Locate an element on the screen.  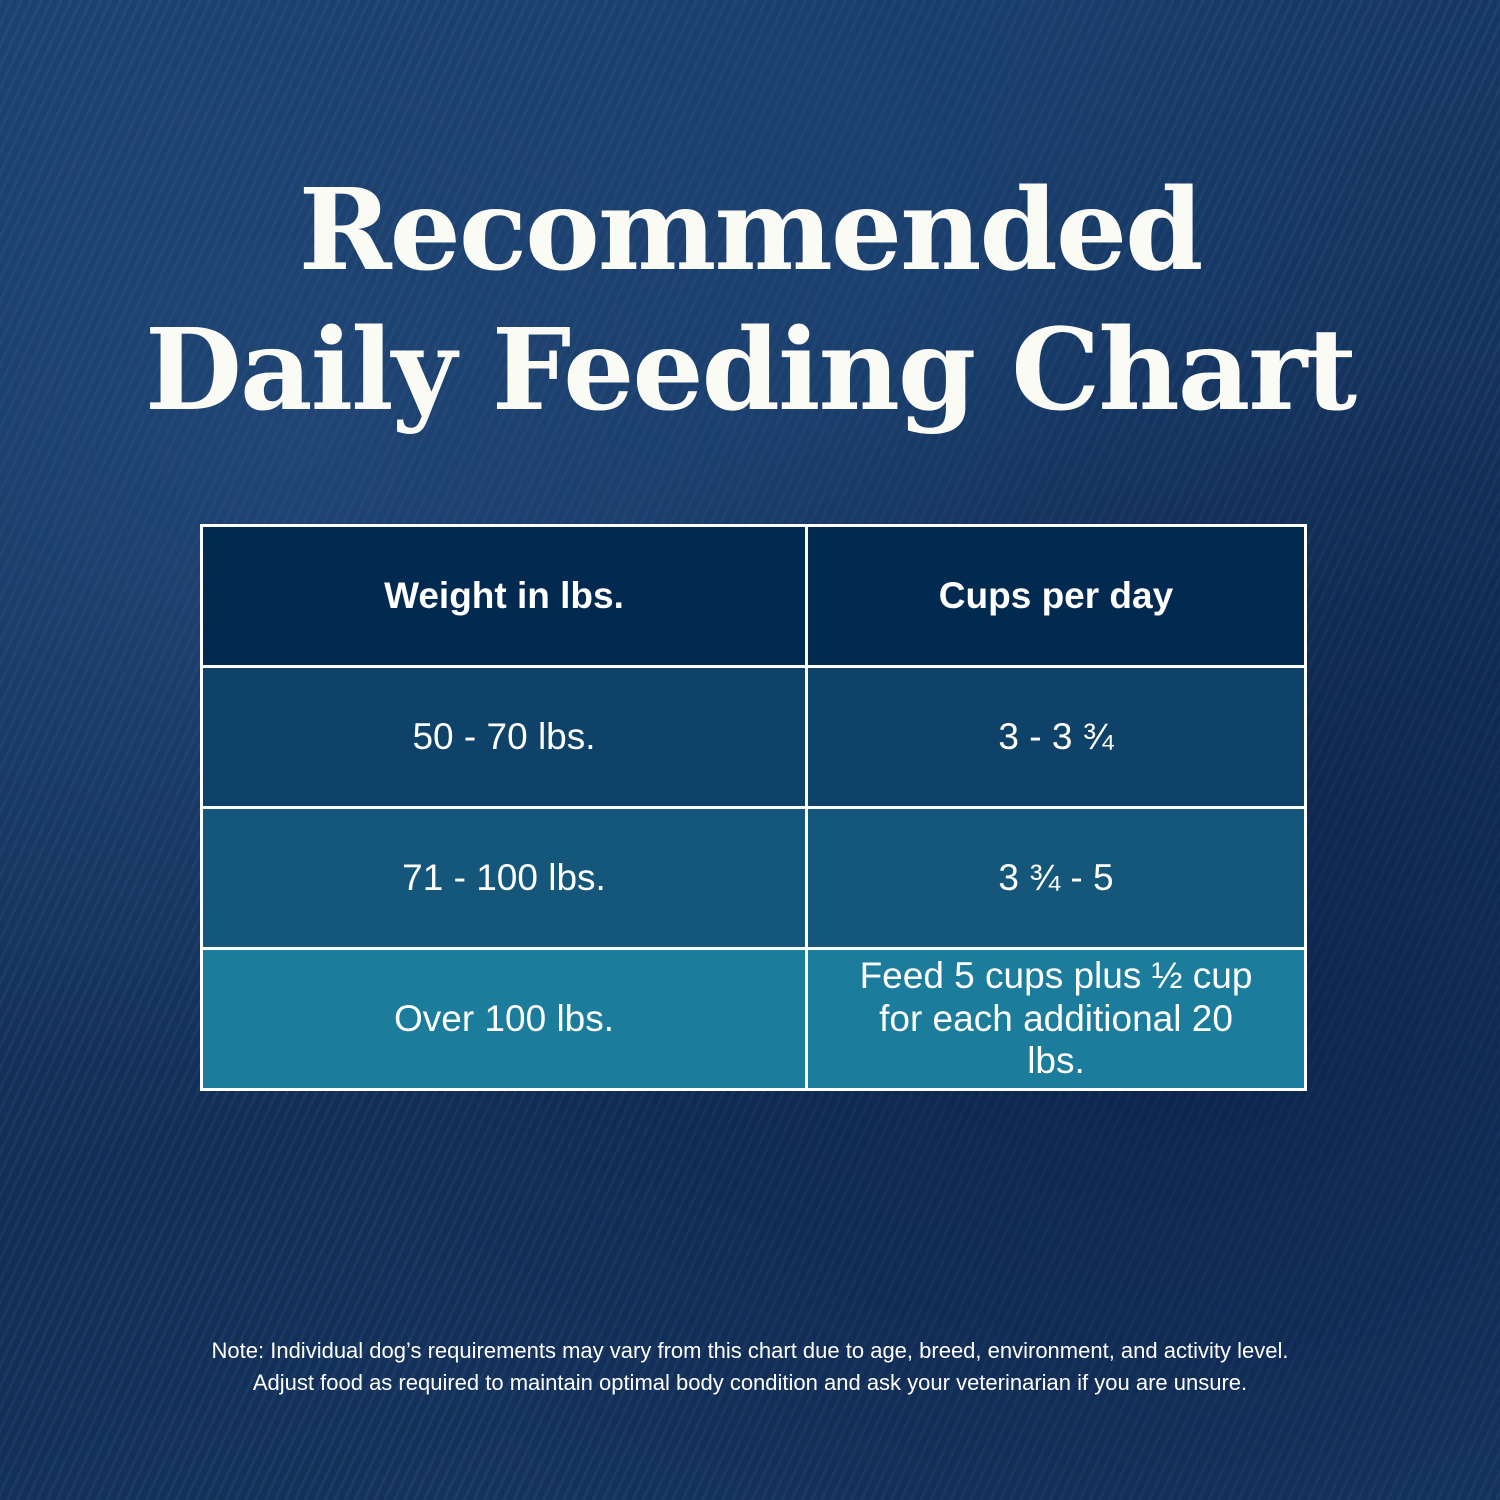
table-row: 71 - 100 lbs. 3 ¾ - 5 is located at coordinates (753, 878).